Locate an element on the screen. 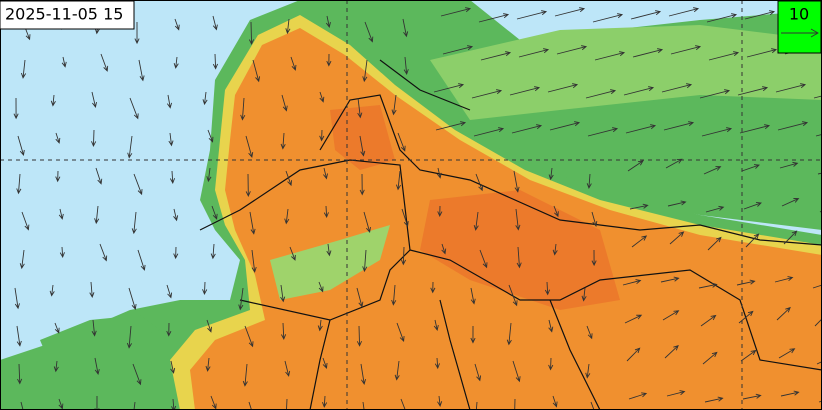 The image size is (822, 410). reference-vector-box is located at coordinates (799, 27).